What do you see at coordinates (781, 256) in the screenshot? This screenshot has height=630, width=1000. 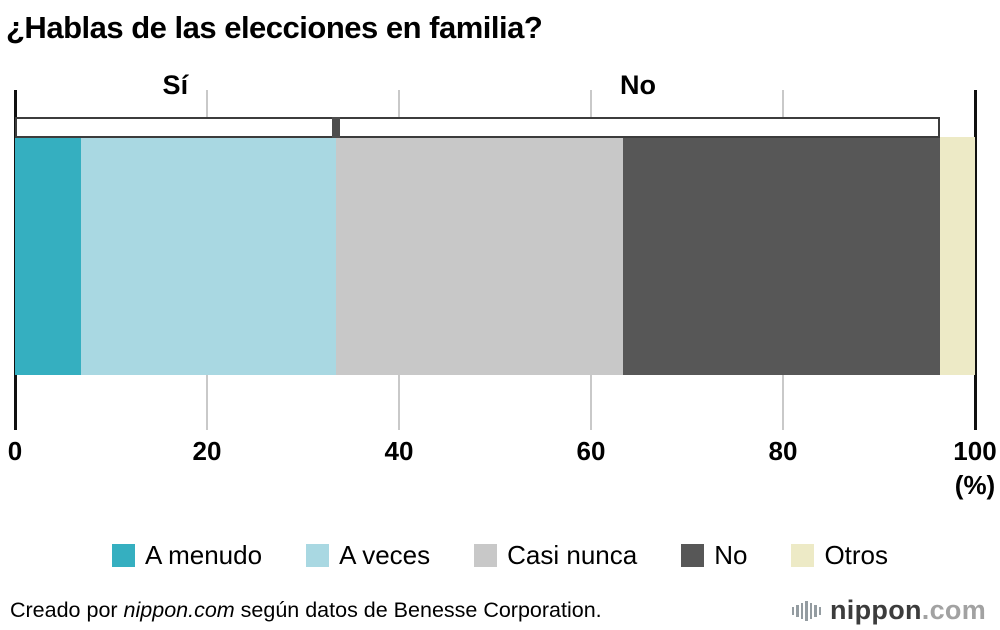 I see `bar-segment-no` at bounding box center [781, 256].